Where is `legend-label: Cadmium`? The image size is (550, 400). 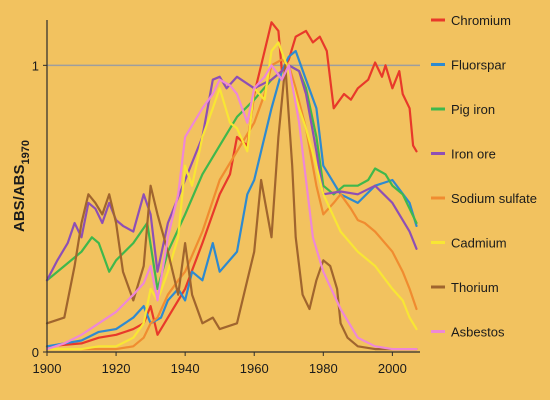 legend-label: Cadmium is located at coordinates (479, 243).